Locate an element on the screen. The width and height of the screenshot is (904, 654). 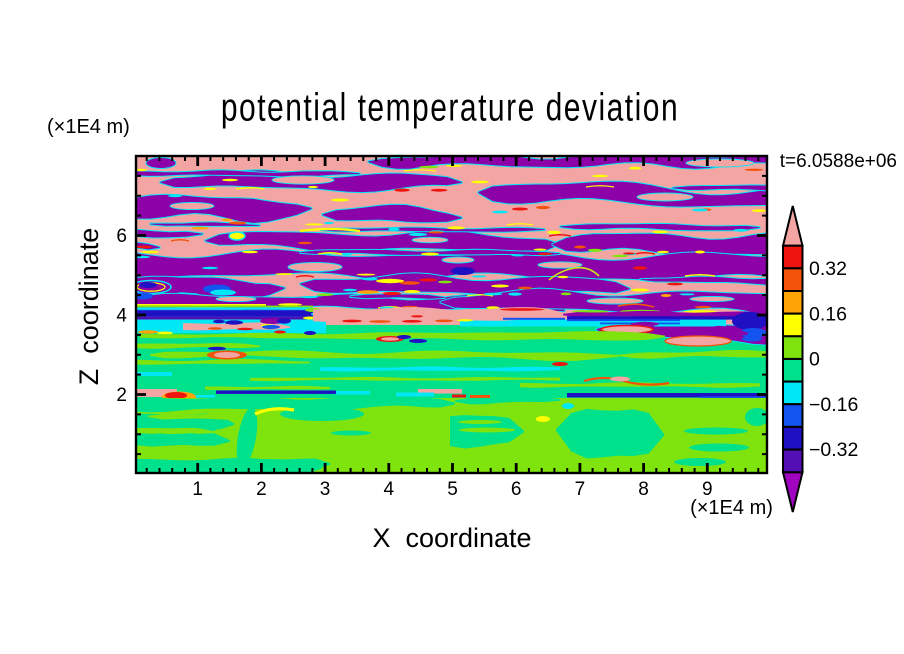
svg-text: 7 is located at coordinates (580, 489).